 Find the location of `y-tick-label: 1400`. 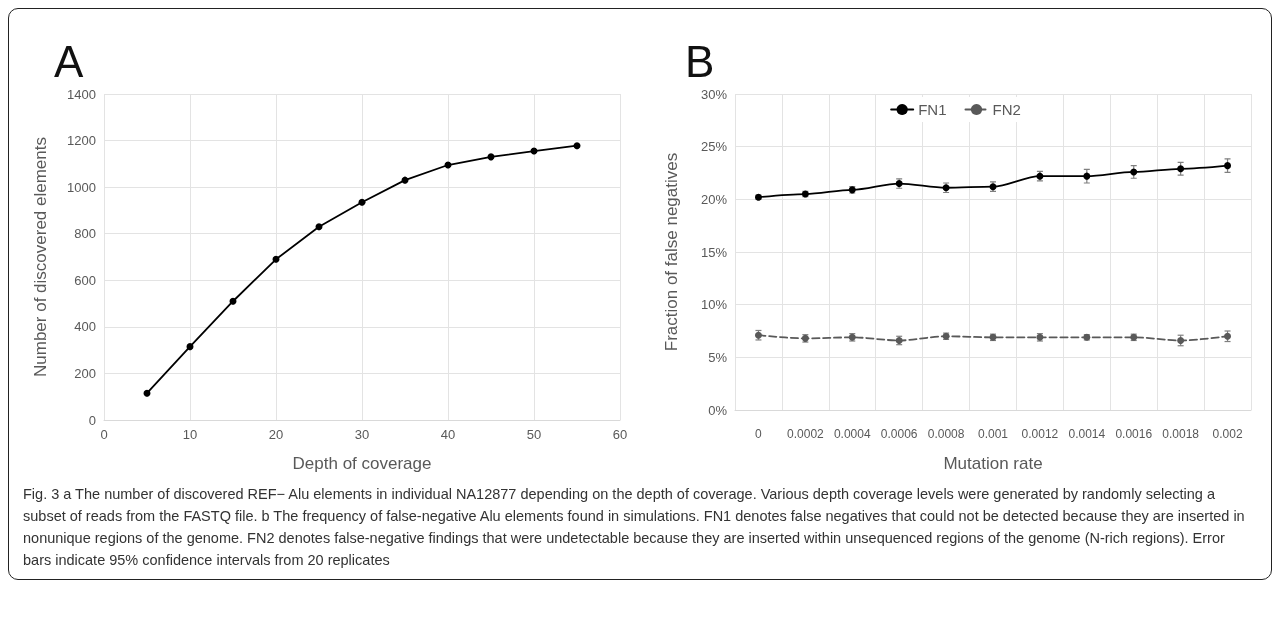

y-tick-label: 1400 is located at coordinates (81, 94).